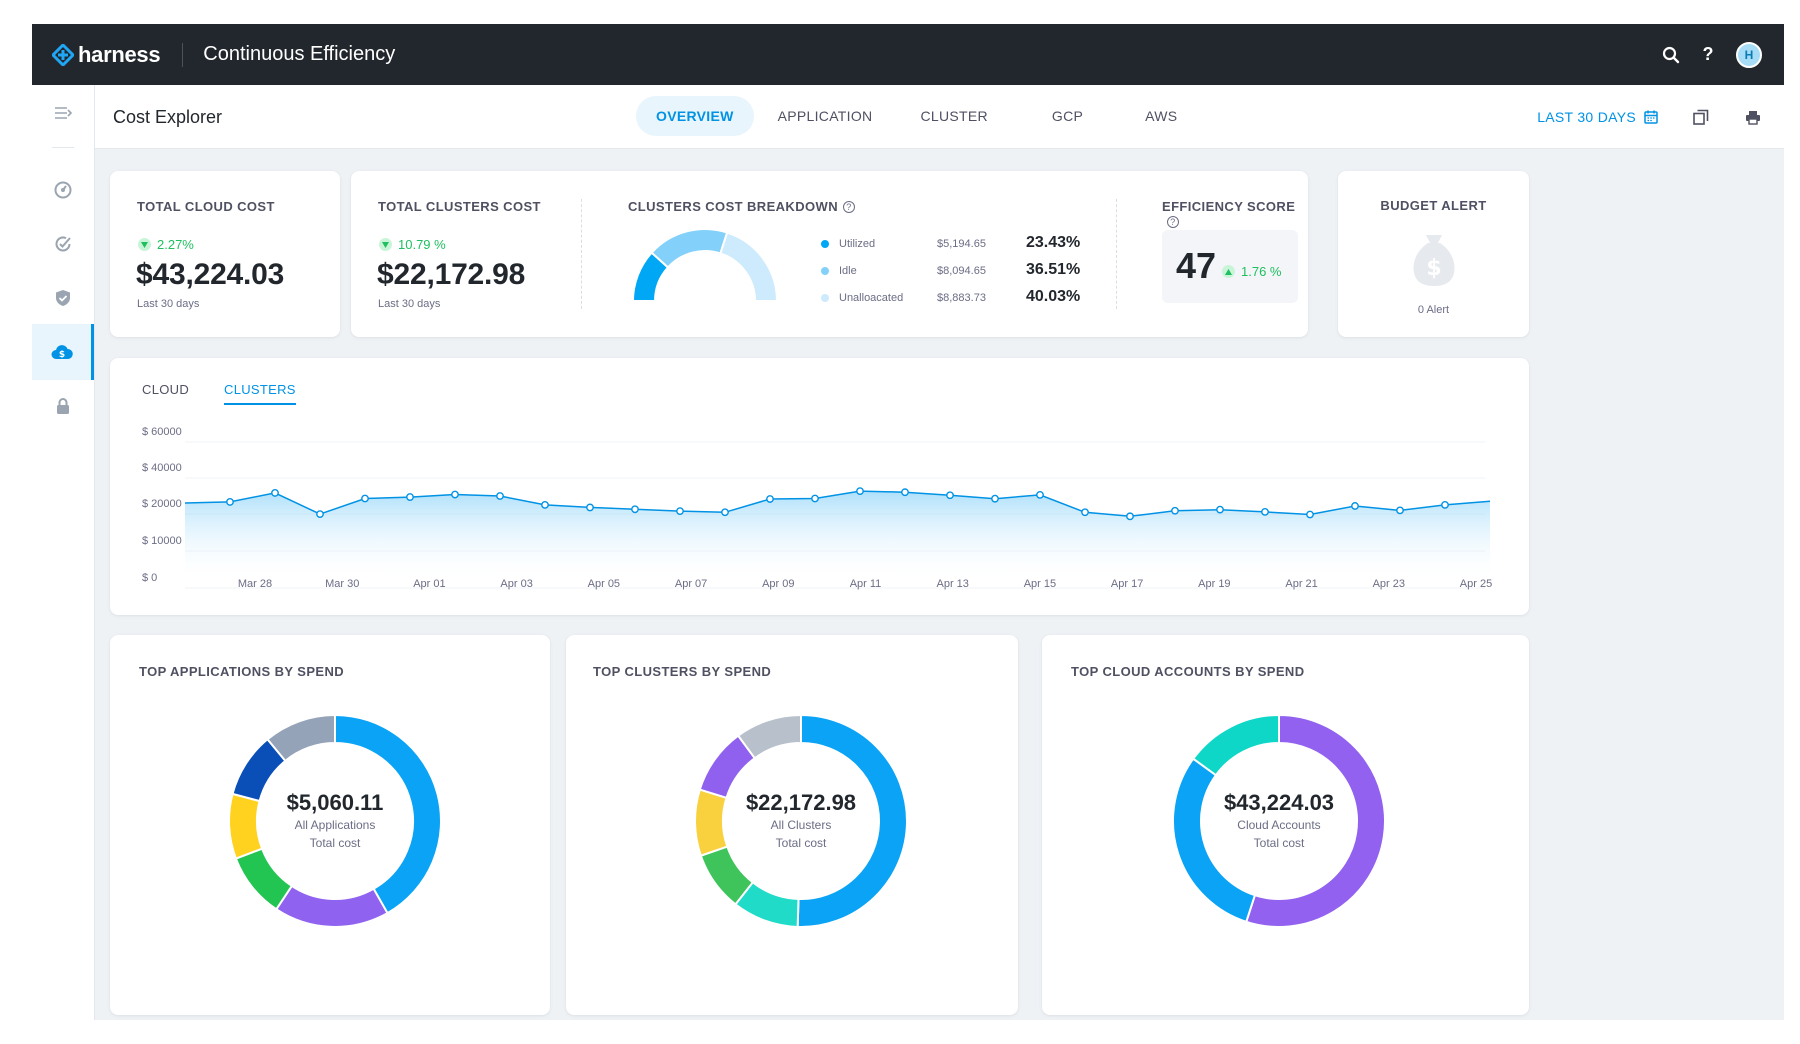 This screenshot has width=1800, height=1044. Describe the element at coordinates (1196, 265) in the screenshot. I see `efficiency-score: 47` at that location.